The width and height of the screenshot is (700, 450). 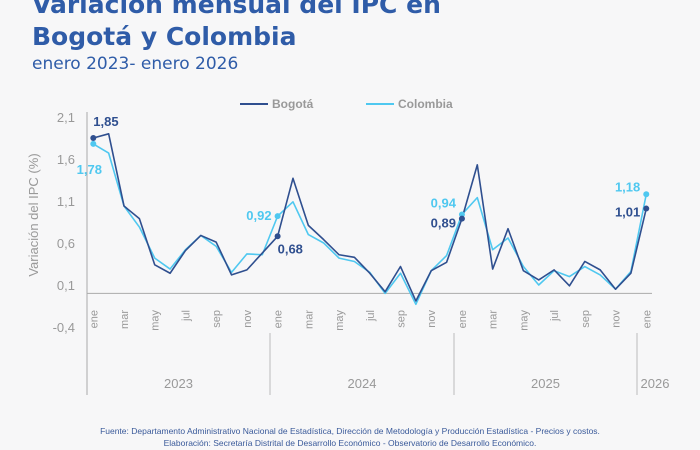 What do you see at coordinates (290, 248) in the screenshot?
I see `data-label: 0,68` at bounding box center [290, 248].